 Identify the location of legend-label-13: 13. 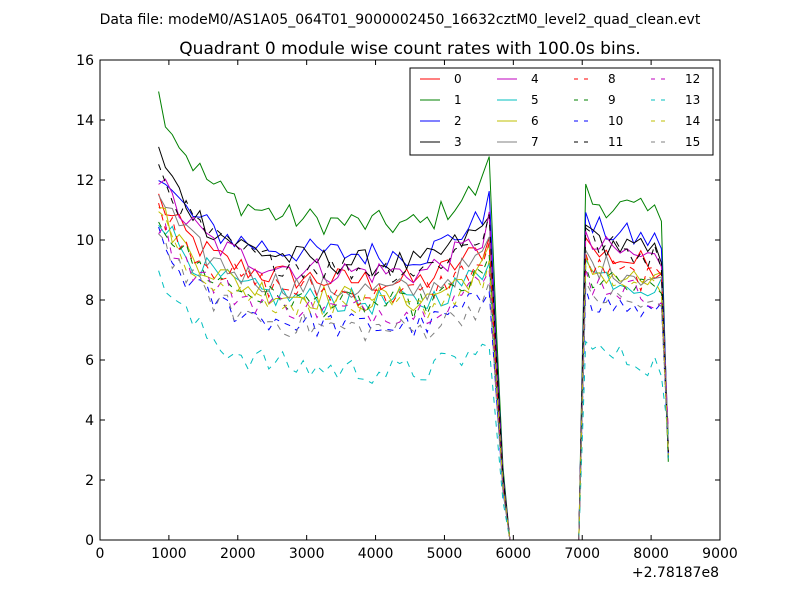
(692, 100).